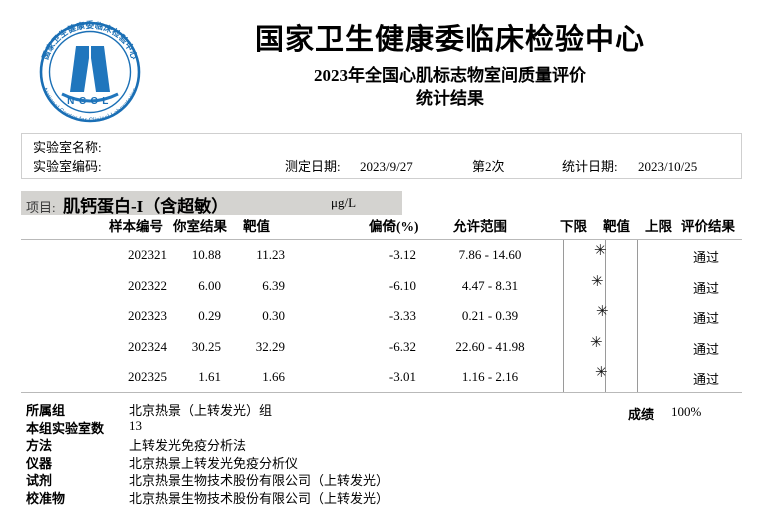 The height and width of the screenshot is (512, 763). What do you see at coordinates (256, 226) in the screenshot?
I see `col-header-target-value: 靶值` at bounding box center [256, 226].